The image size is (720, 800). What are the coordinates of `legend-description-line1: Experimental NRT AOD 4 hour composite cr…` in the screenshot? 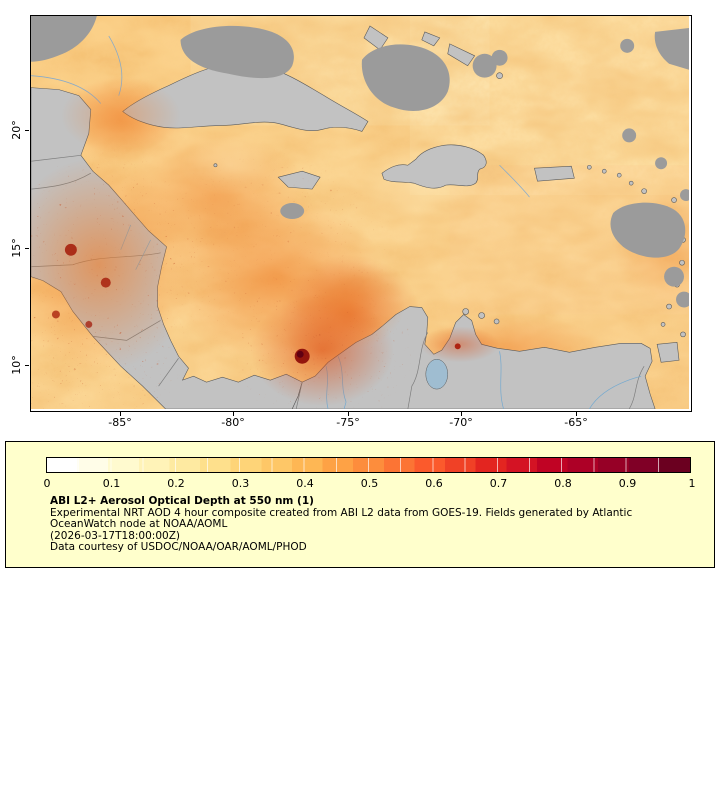 It's located at (341, 512).